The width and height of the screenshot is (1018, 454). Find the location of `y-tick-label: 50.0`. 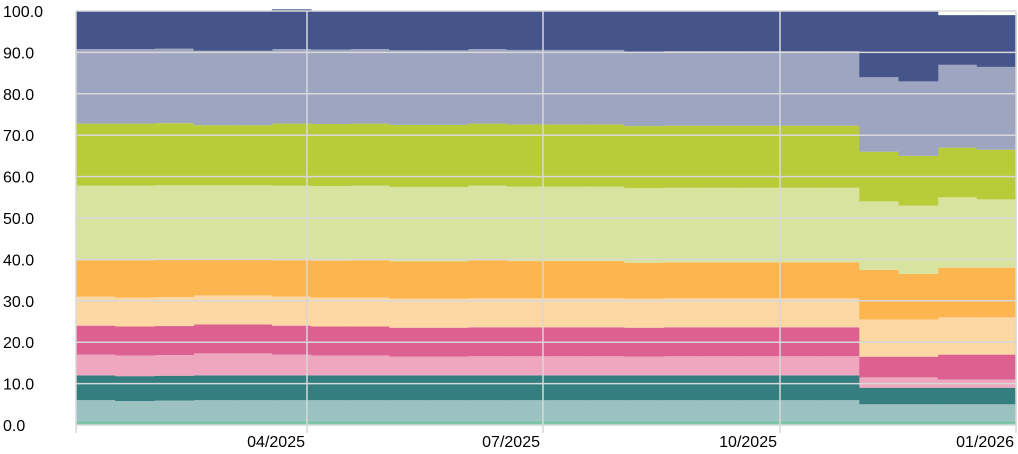

y-tick-label: 50.0 is located at coordinates (18, 219).